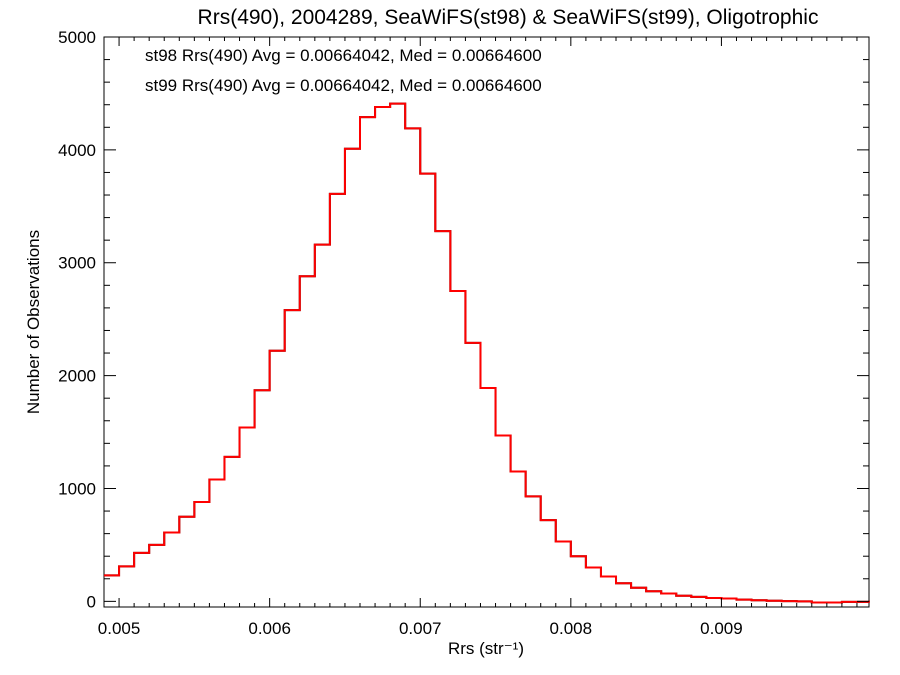 The height and width of the screenshot is (675, 900). I want to click on y-tick-label: 3000, so click(77, 263).